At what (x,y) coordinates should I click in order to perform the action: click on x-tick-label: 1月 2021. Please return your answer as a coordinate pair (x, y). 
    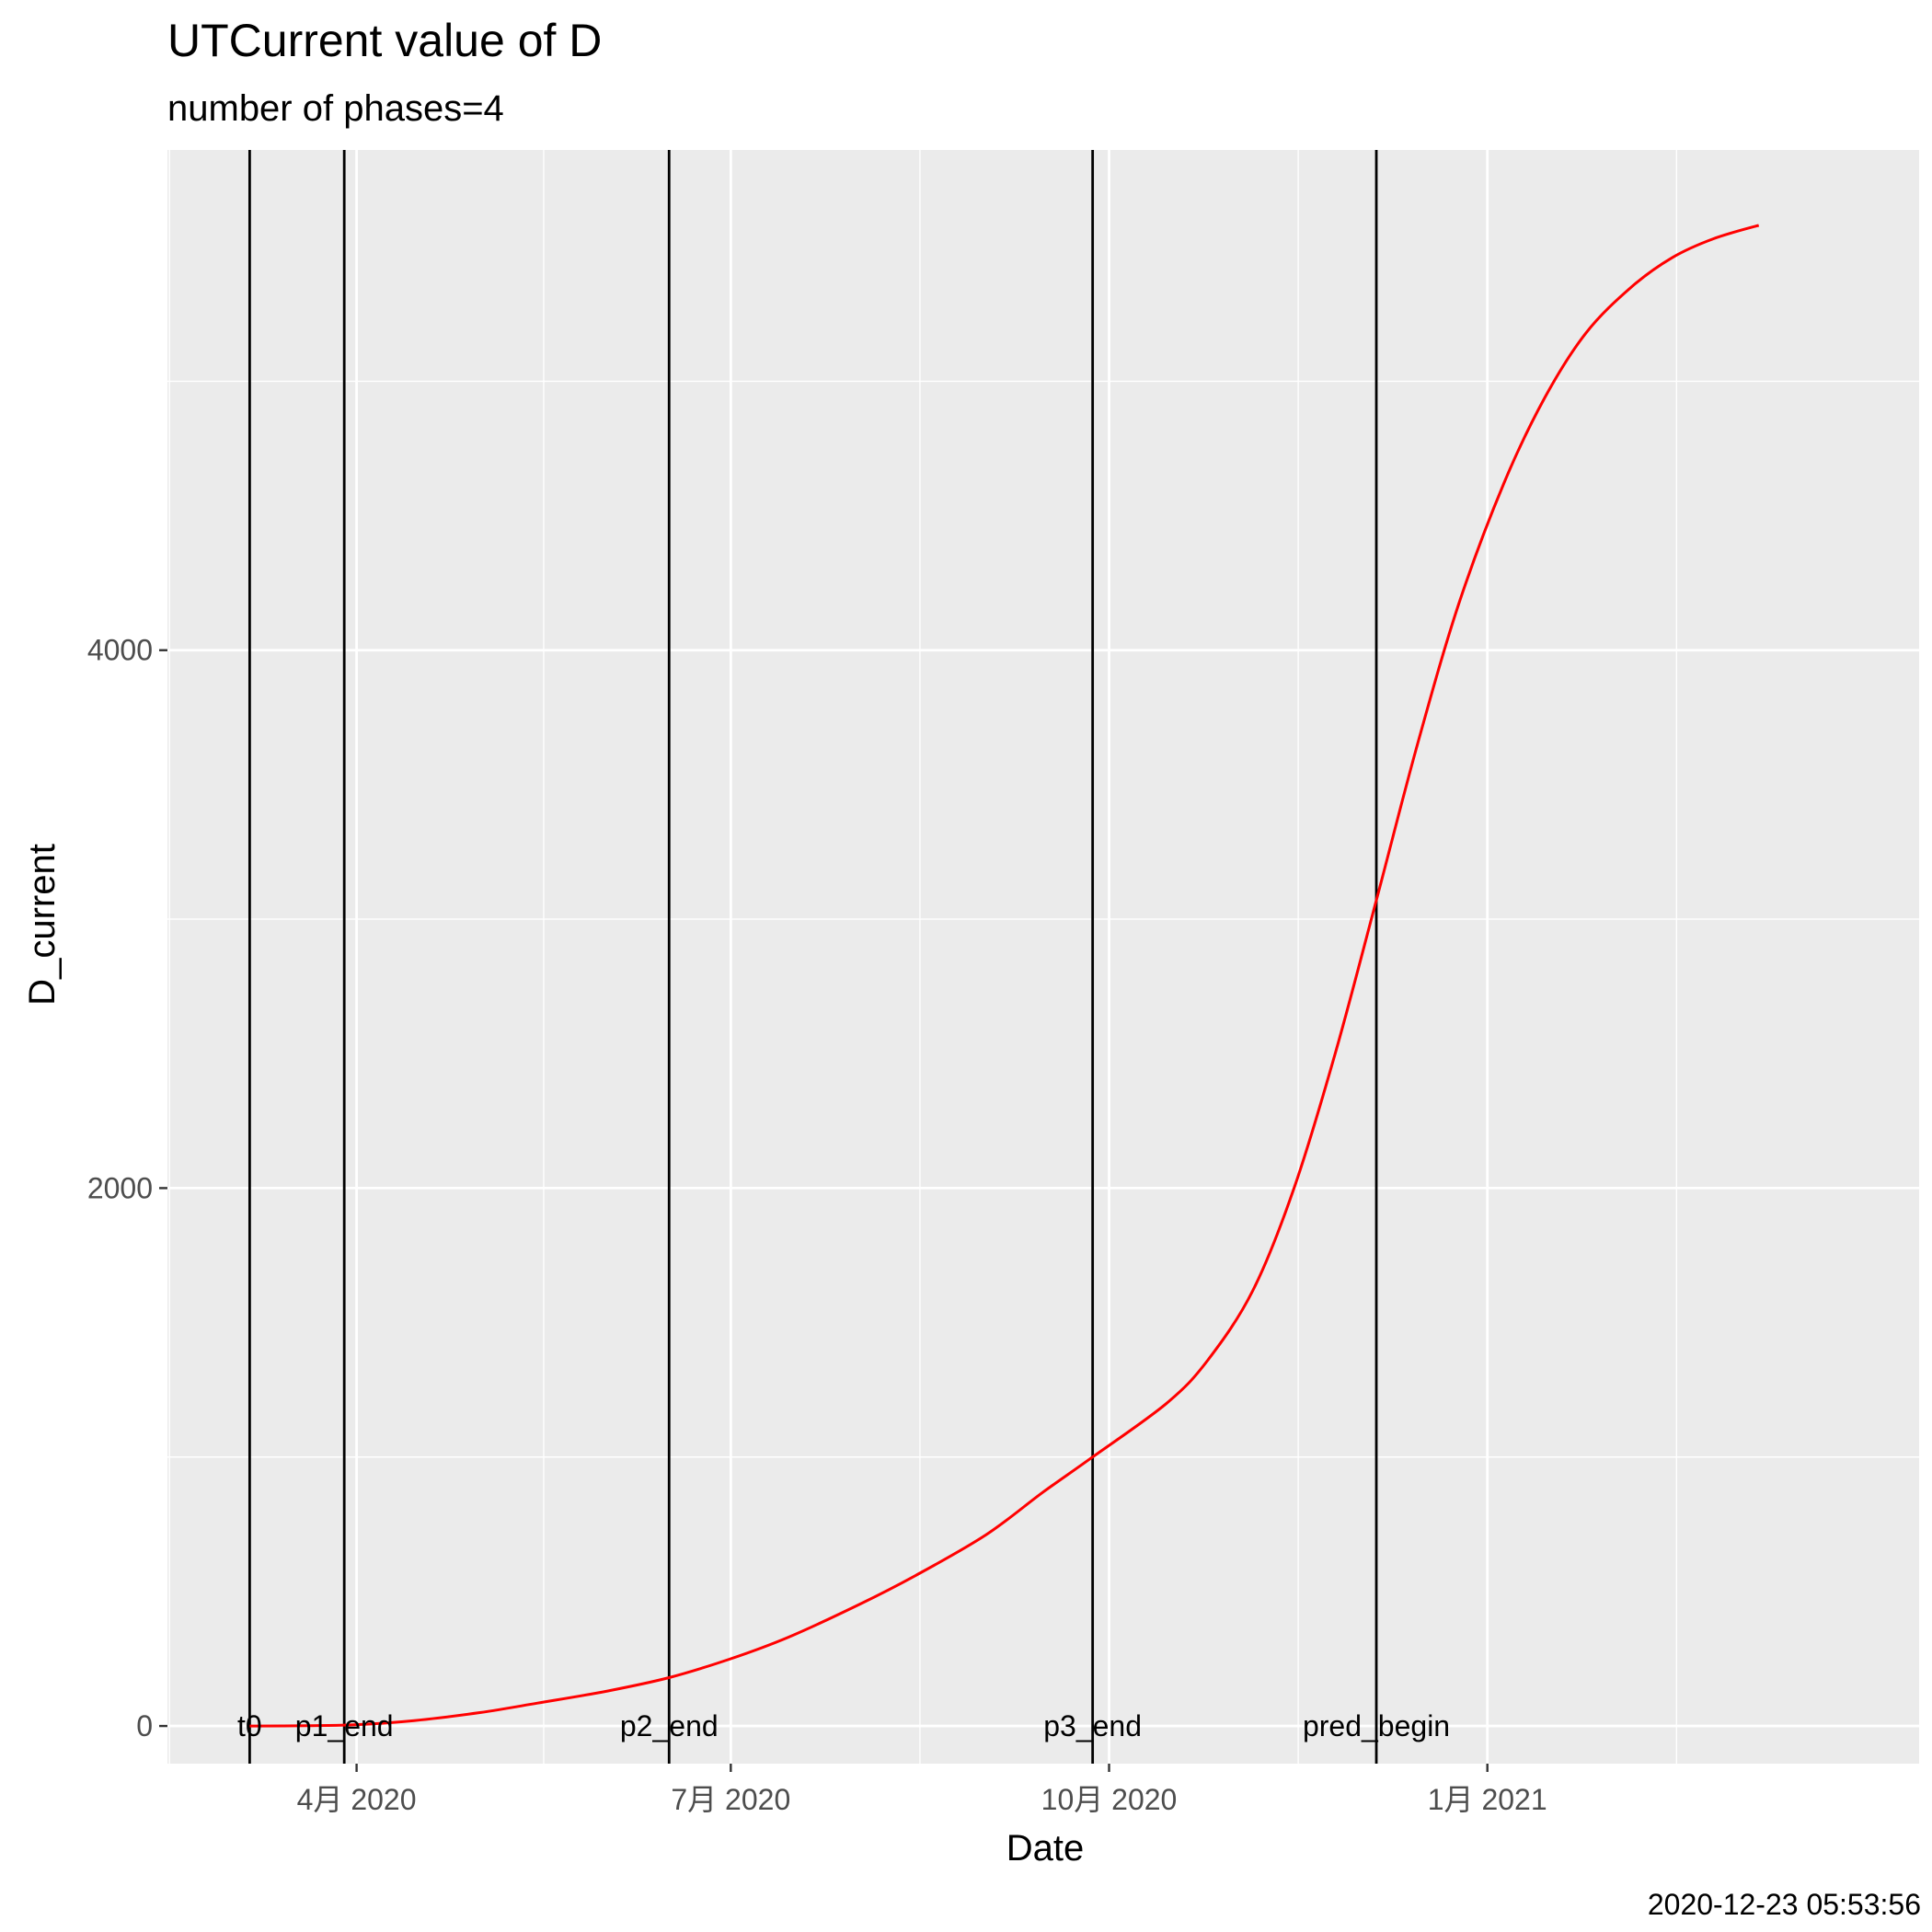
    Looking at the image, I should click on (1487, 1799).